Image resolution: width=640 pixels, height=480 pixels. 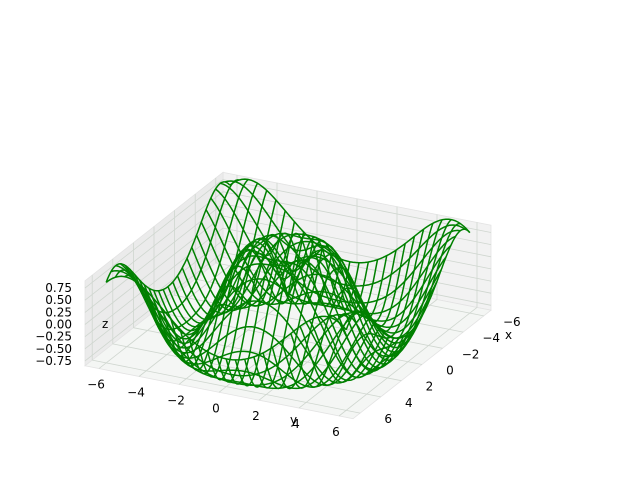 What do you see at coordinates (409, 403) in the screenshot?
I see `x-tick-label: 4` at bounding box center [409, 403].